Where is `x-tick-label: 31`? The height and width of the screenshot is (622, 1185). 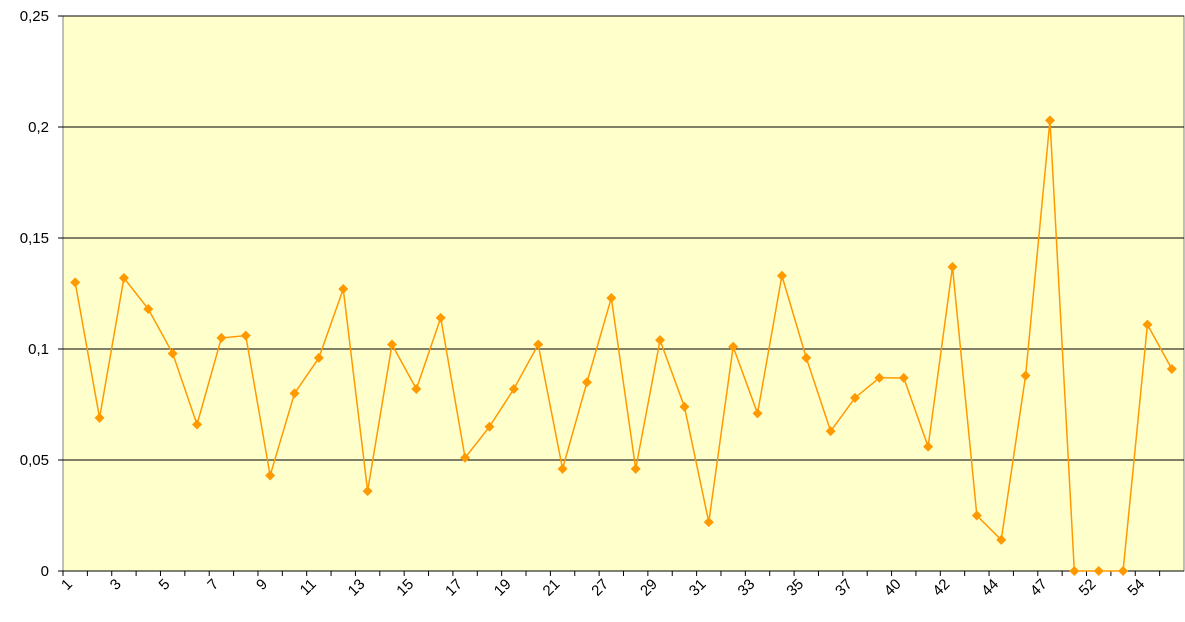 x-tick-label: 31 is located at coordinates (698, 588).